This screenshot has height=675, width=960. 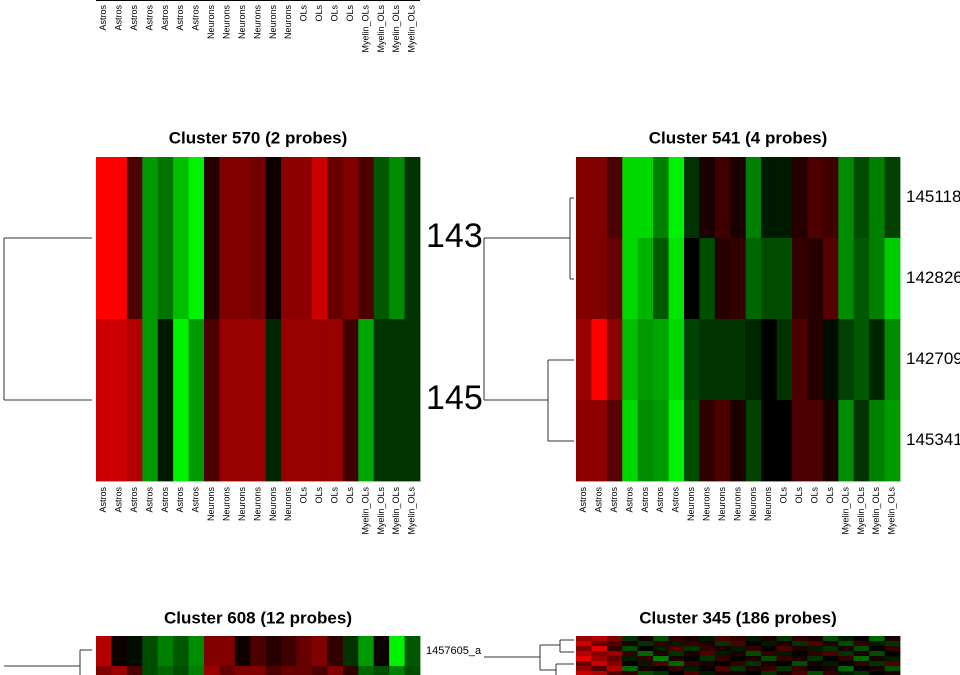 What do you see at coordinates (454, 651) in the screenshot?
I see `row-label: 1457605_a` at bounding box center [454, 651].